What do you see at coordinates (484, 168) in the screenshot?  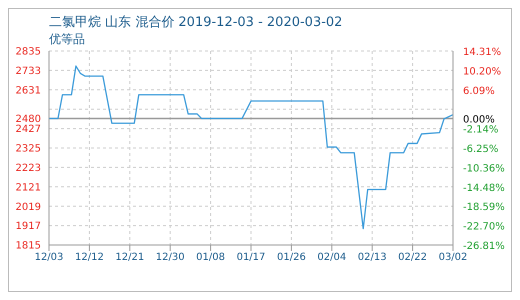 I see `y2-tick-label: -10.36%` at bounding box center [484, 168].